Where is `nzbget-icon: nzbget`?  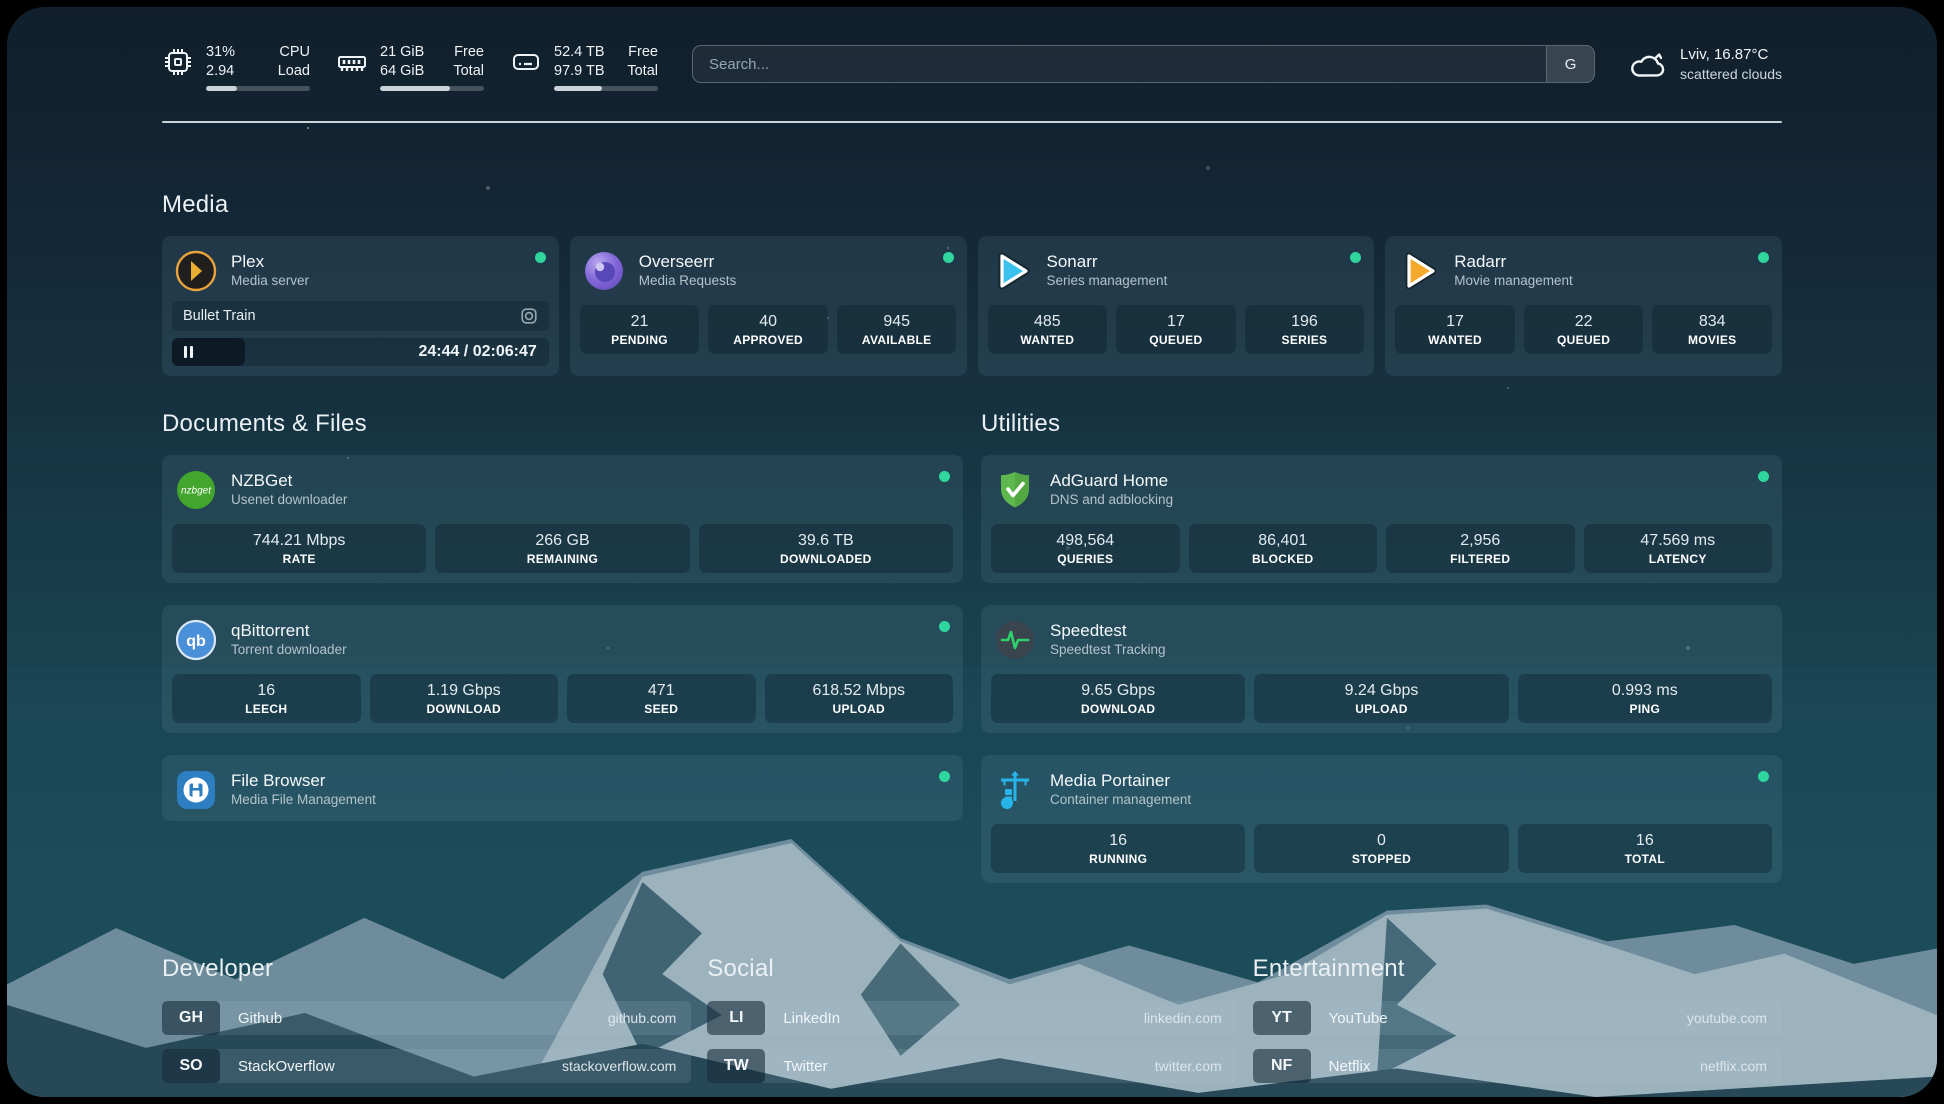 nzbget-icon: nzbget is located at coordinates (196, 490).